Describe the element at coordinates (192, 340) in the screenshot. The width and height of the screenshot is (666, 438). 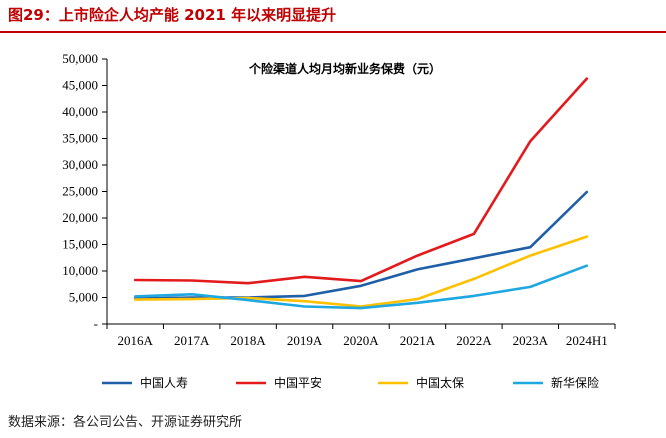
I see `x-tick-label: 2017A` at that location.